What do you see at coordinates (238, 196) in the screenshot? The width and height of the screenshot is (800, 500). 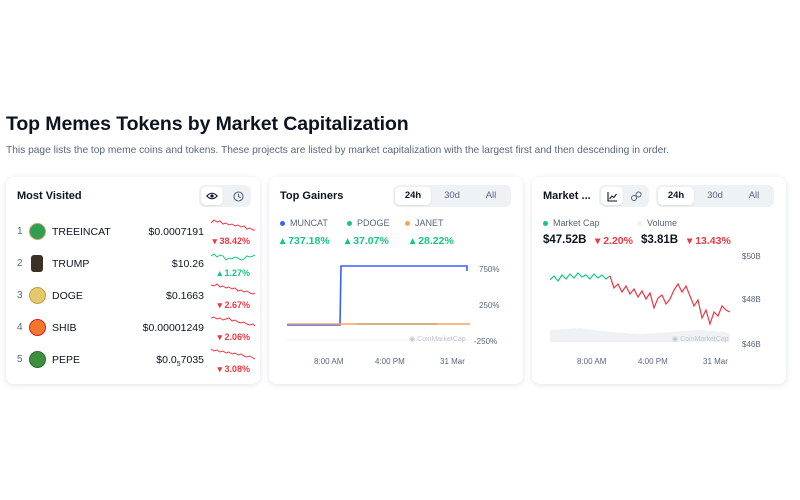 I see `clock-icon` at bounding box center [238, 196].